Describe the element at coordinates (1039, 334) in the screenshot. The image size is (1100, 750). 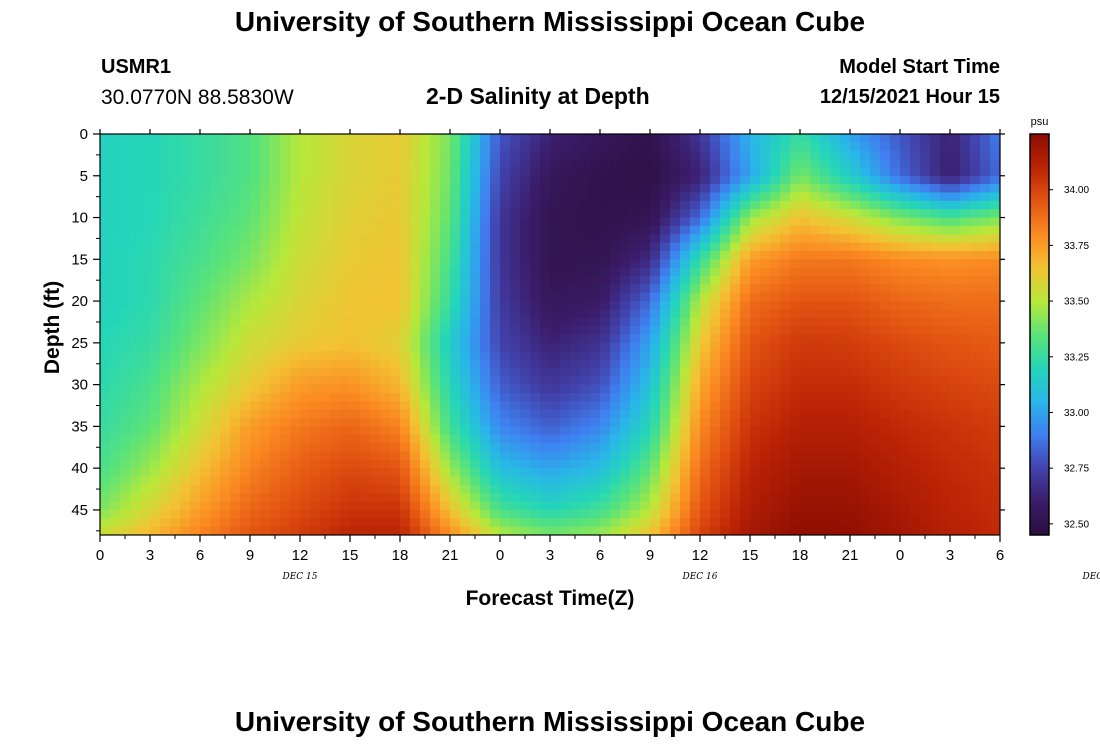
I see `colorbar` at that location.